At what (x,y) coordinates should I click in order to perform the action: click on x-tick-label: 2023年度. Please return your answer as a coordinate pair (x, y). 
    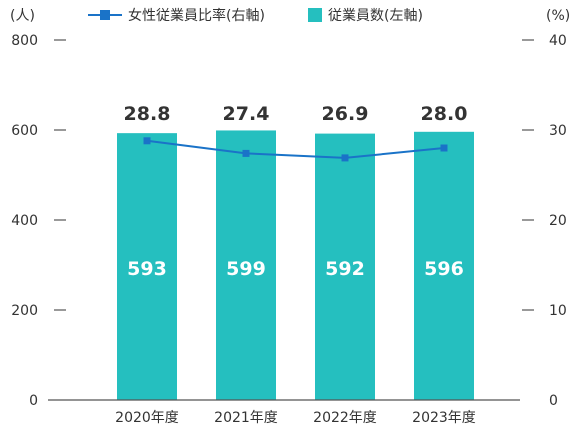
    Looking at the image, I should click on (444, 418).